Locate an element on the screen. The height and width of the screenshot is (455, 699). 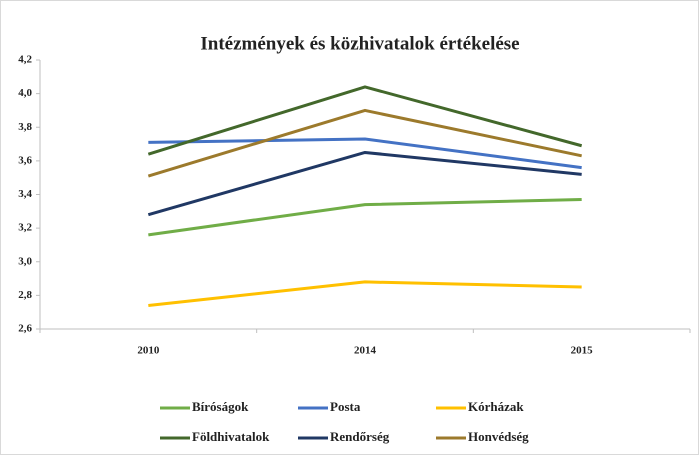
y-tick-label: 4,0 is located at coordinates (25, 93).